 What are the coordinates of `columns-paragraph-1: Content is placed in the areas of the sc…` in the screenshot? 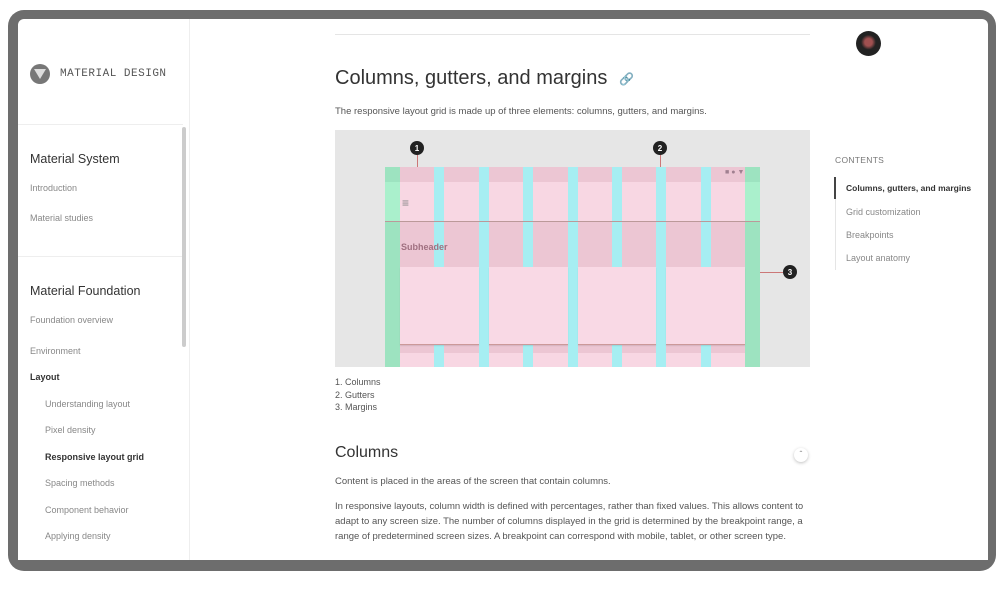 It's located at (473, 481).